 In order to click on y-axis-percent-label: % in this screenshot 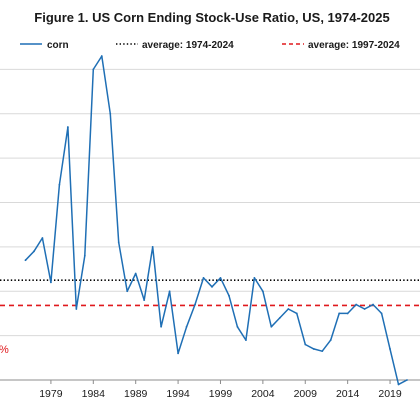, I will do `click(4, 350)`.